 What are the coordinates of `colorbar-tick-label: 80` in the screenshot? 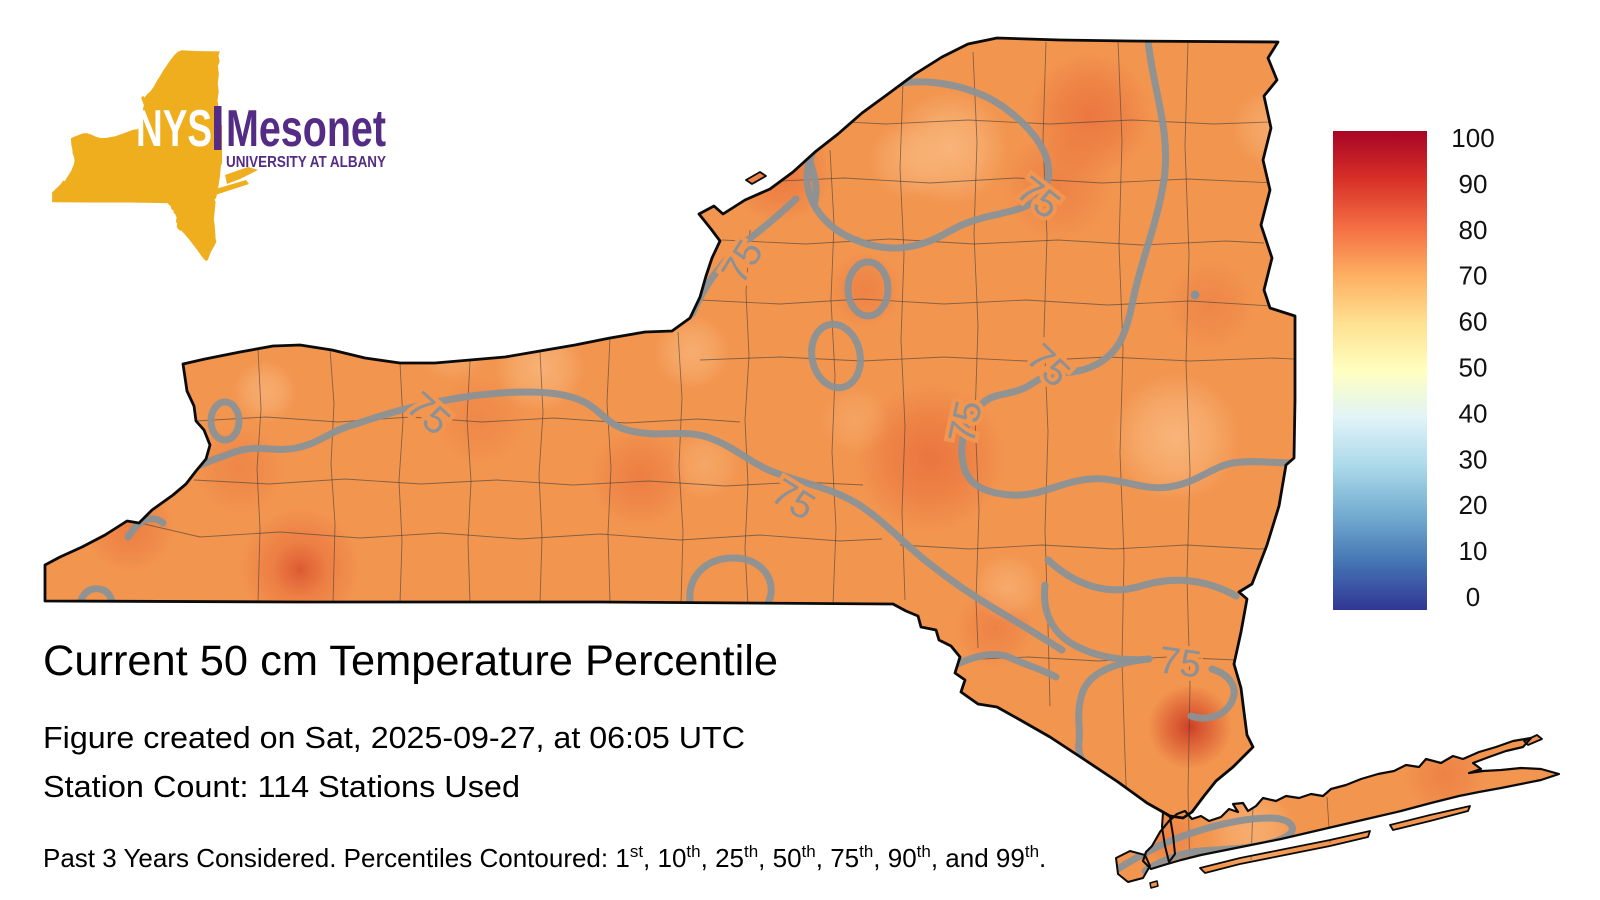 It's located at (1473, 230).